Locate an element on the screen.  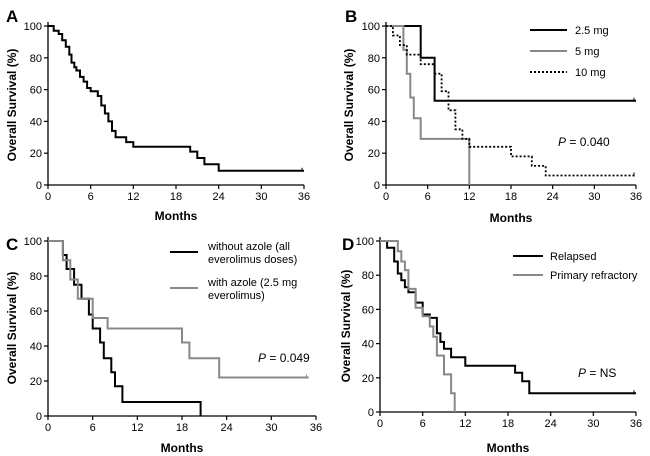
panel-letter-a: A is located at coordinates (12, 16).